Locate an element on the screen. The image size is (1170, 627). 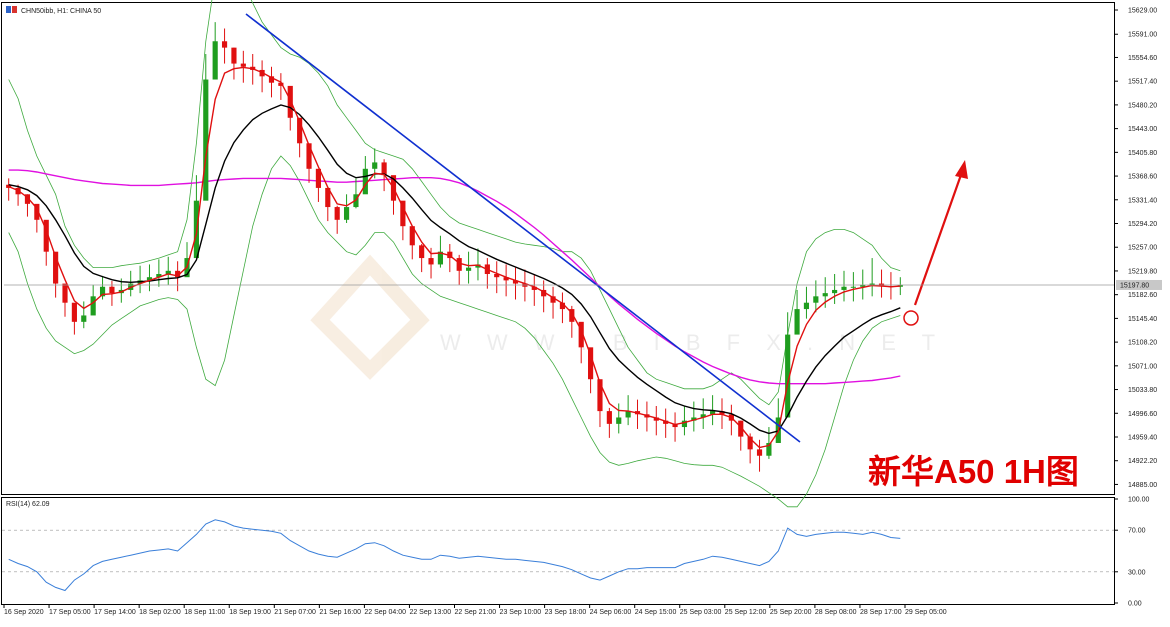
annotation-title: 新华A50 1H图 is located at coordinates (973, 471).